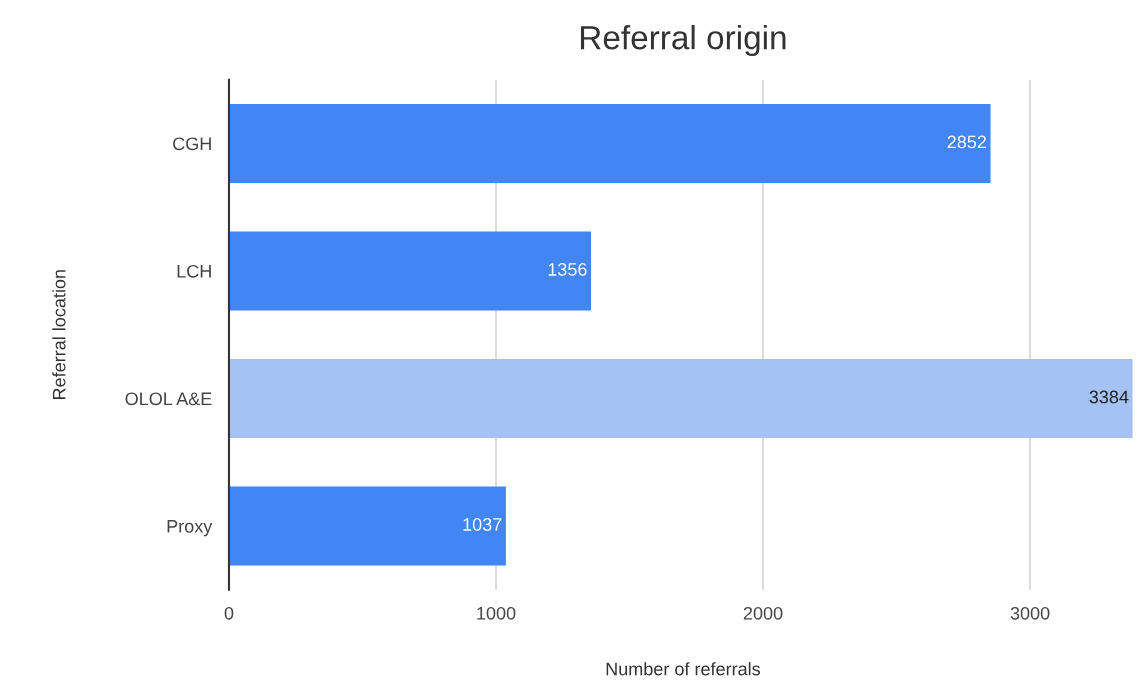 This screenshot has width=1142, height=693. Describe the element at coordinates (168, 399) in the screenshot. I see `y-tick-label: OLOL A&E` at that location.